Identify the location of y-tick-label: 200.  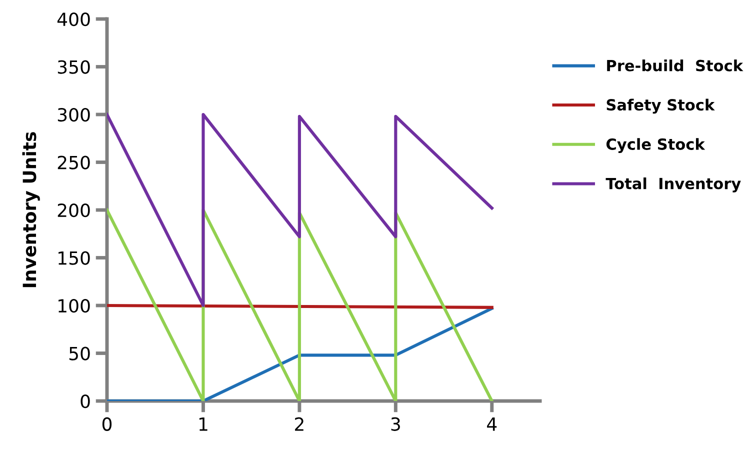
(74, 210).